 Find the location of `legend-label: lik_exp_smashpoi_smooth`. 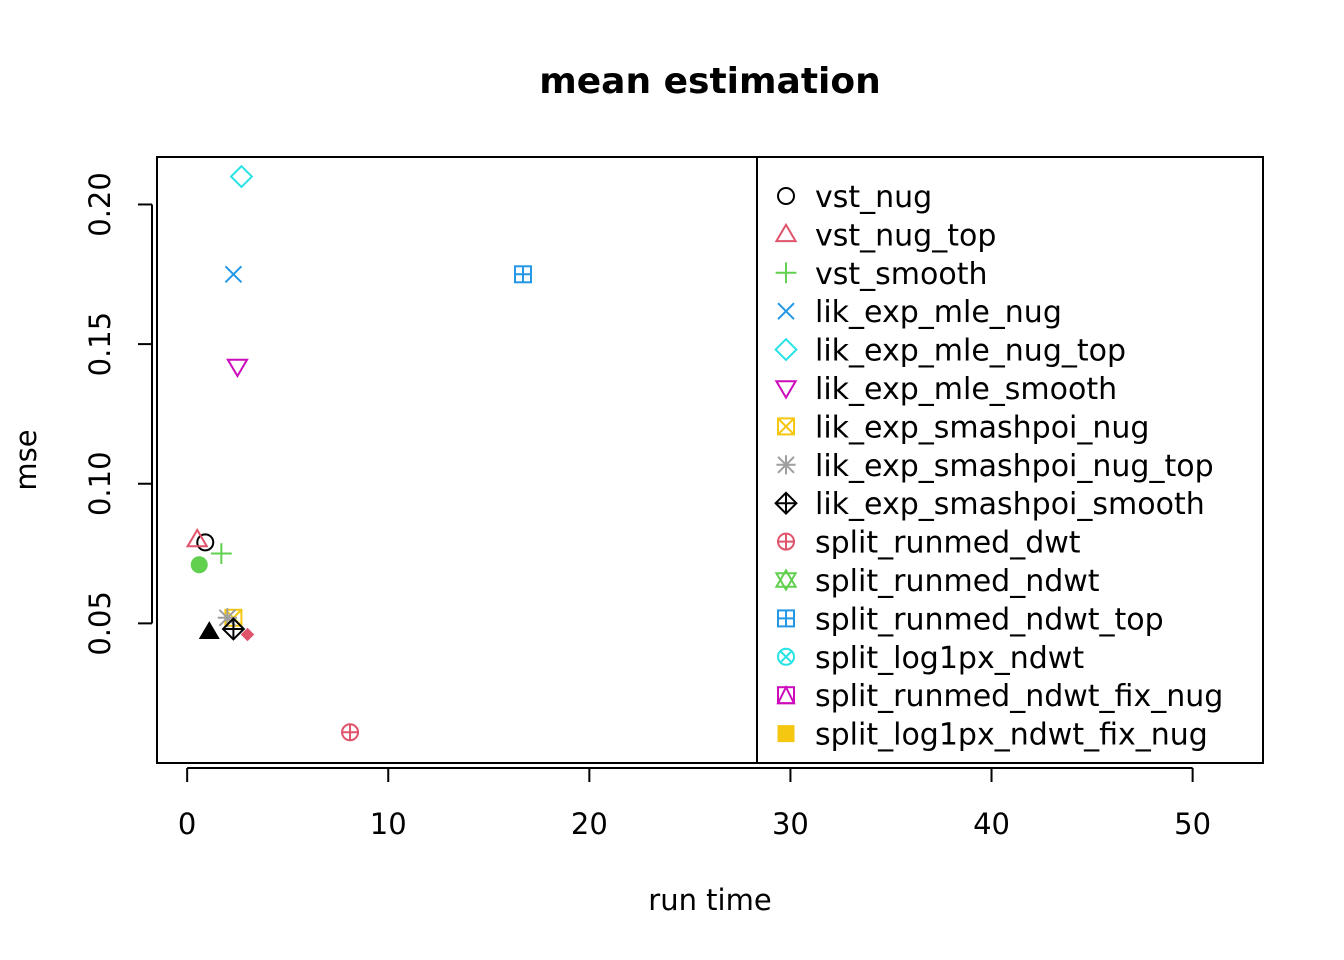

legend-label: lik_exp_smashpoi_smooth is located at coordinates (1010, 504).